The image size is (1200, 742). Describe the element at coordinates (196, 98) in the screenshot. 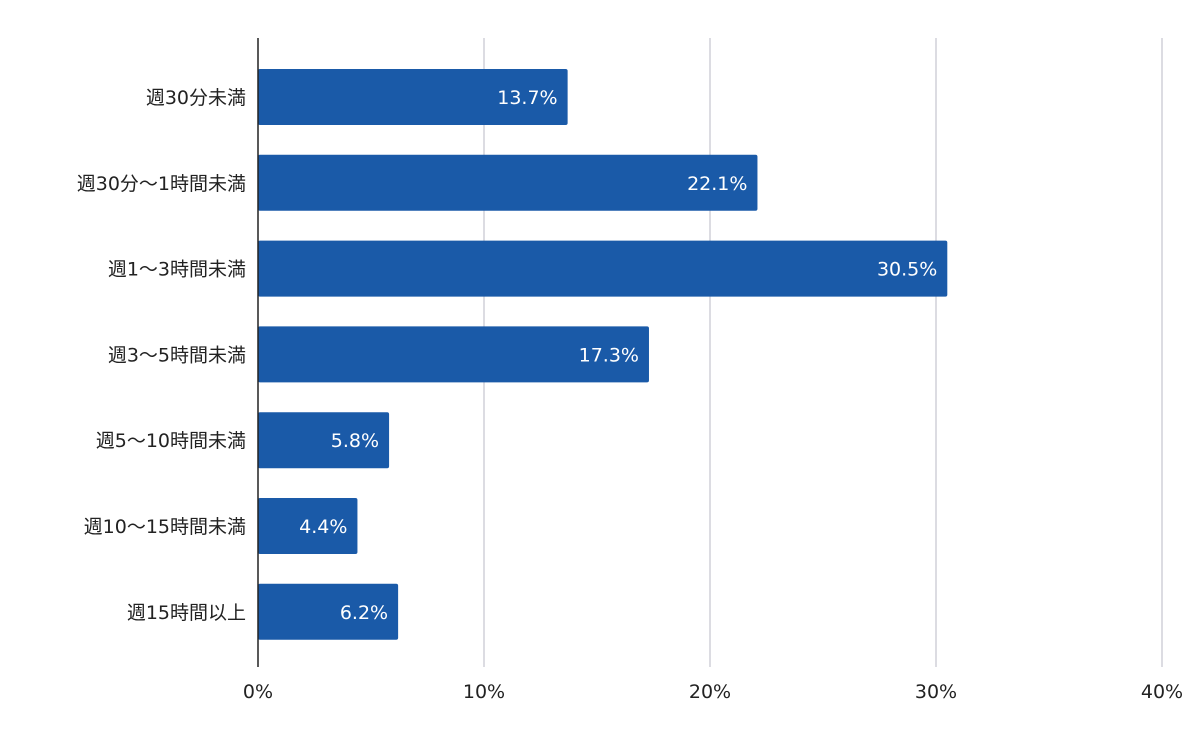

I see `category-label-0: 週30分未満` at that location.